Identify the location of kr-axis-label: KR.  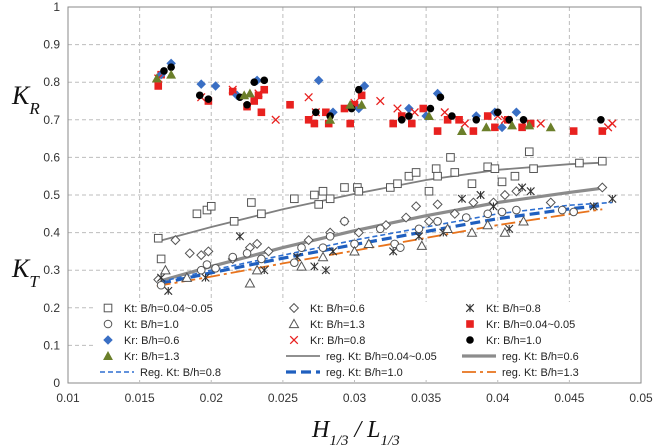
(25, 99).